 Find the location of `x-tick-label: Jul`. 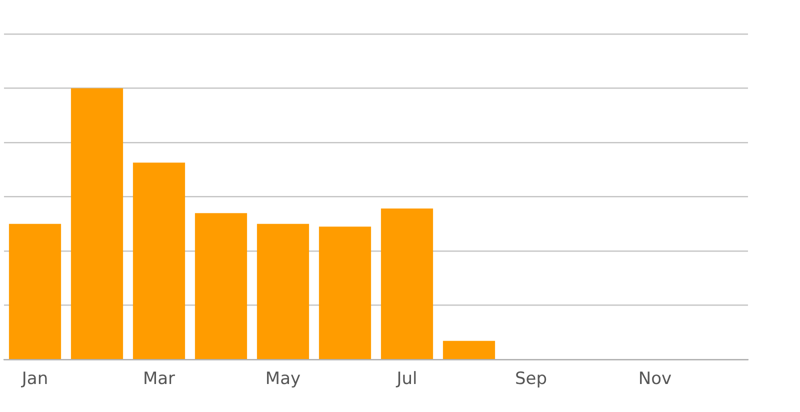

x-tick-label: Jul is located at coordinates (407, 379).